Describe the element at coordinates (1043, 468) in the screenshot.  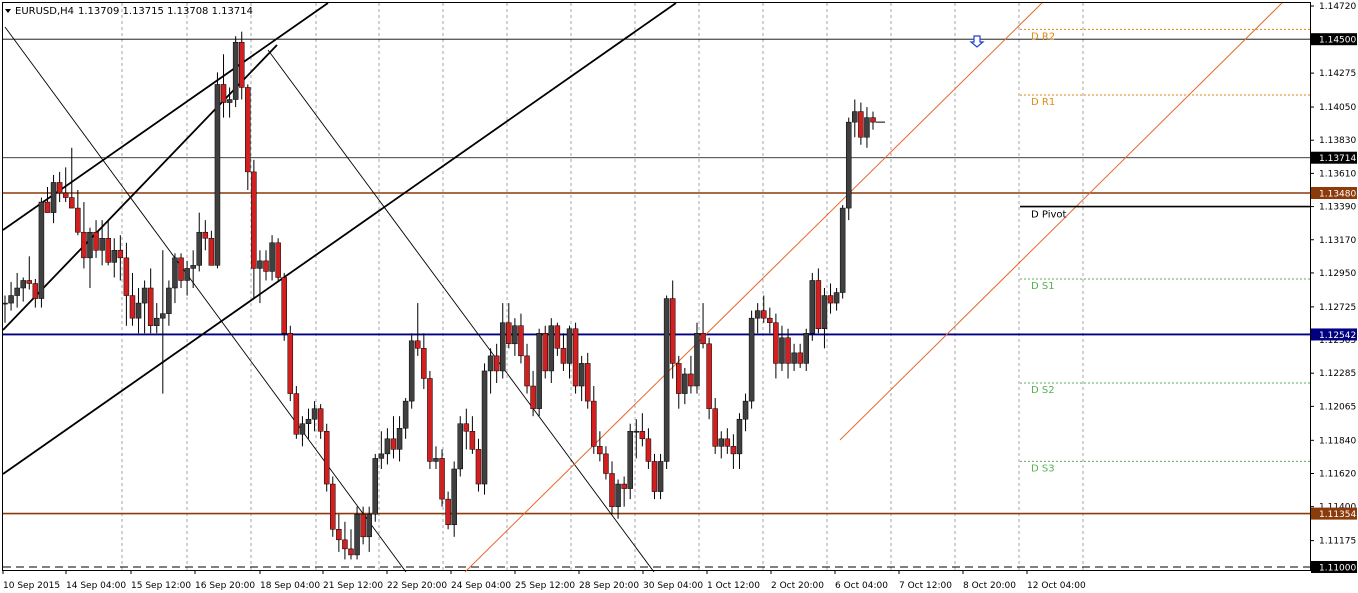
I see `pivot-label: D S3` at that location.